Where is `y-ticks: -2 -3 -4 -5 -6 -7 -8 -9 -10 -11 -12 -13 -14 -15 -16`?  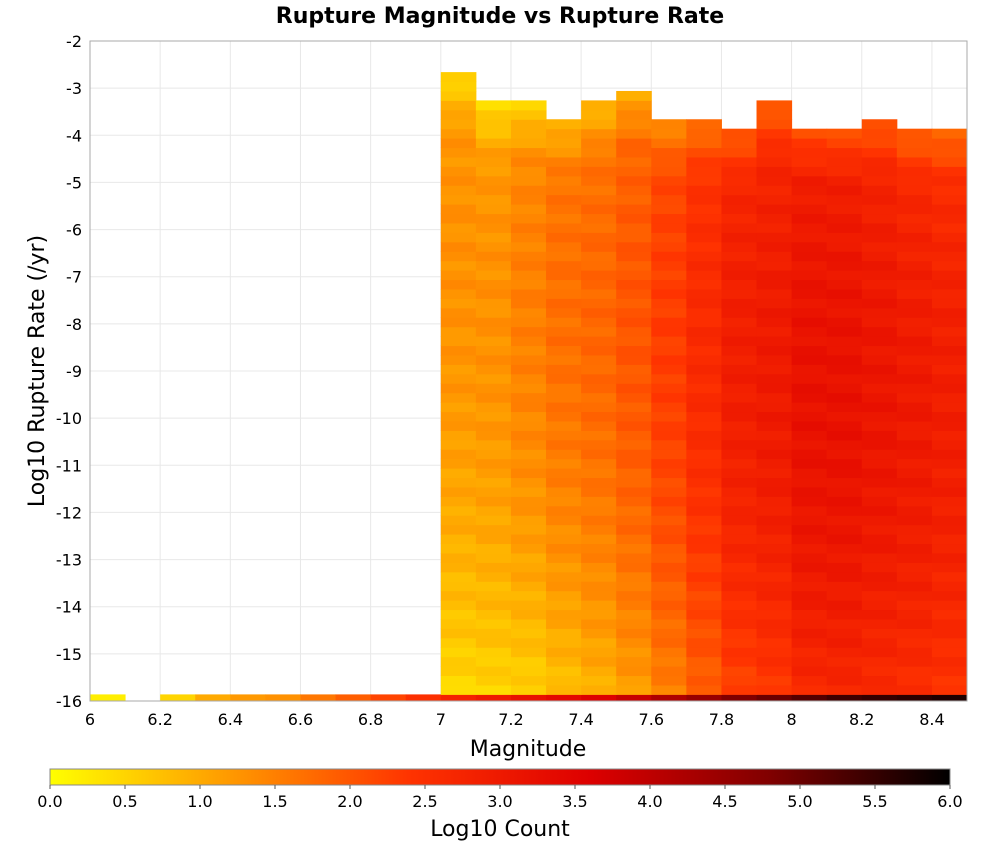 y-ticks: -2 -3 -4 -5 -6 -7 -8 -9 -10 -11 -12 -13 -14 -15 -16 is located at coordinates (69, 371).